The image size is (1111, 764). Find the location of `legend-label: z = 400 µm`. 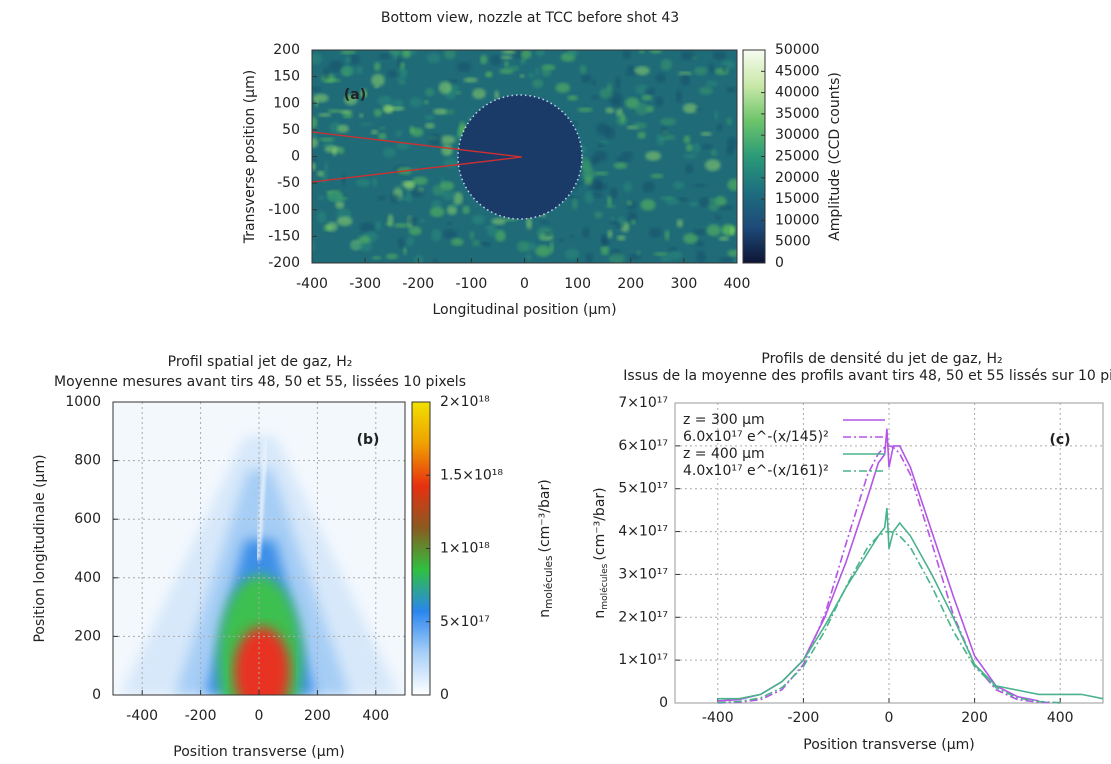

legend-label: z = 400 µm is located at coordinates (724, 454).